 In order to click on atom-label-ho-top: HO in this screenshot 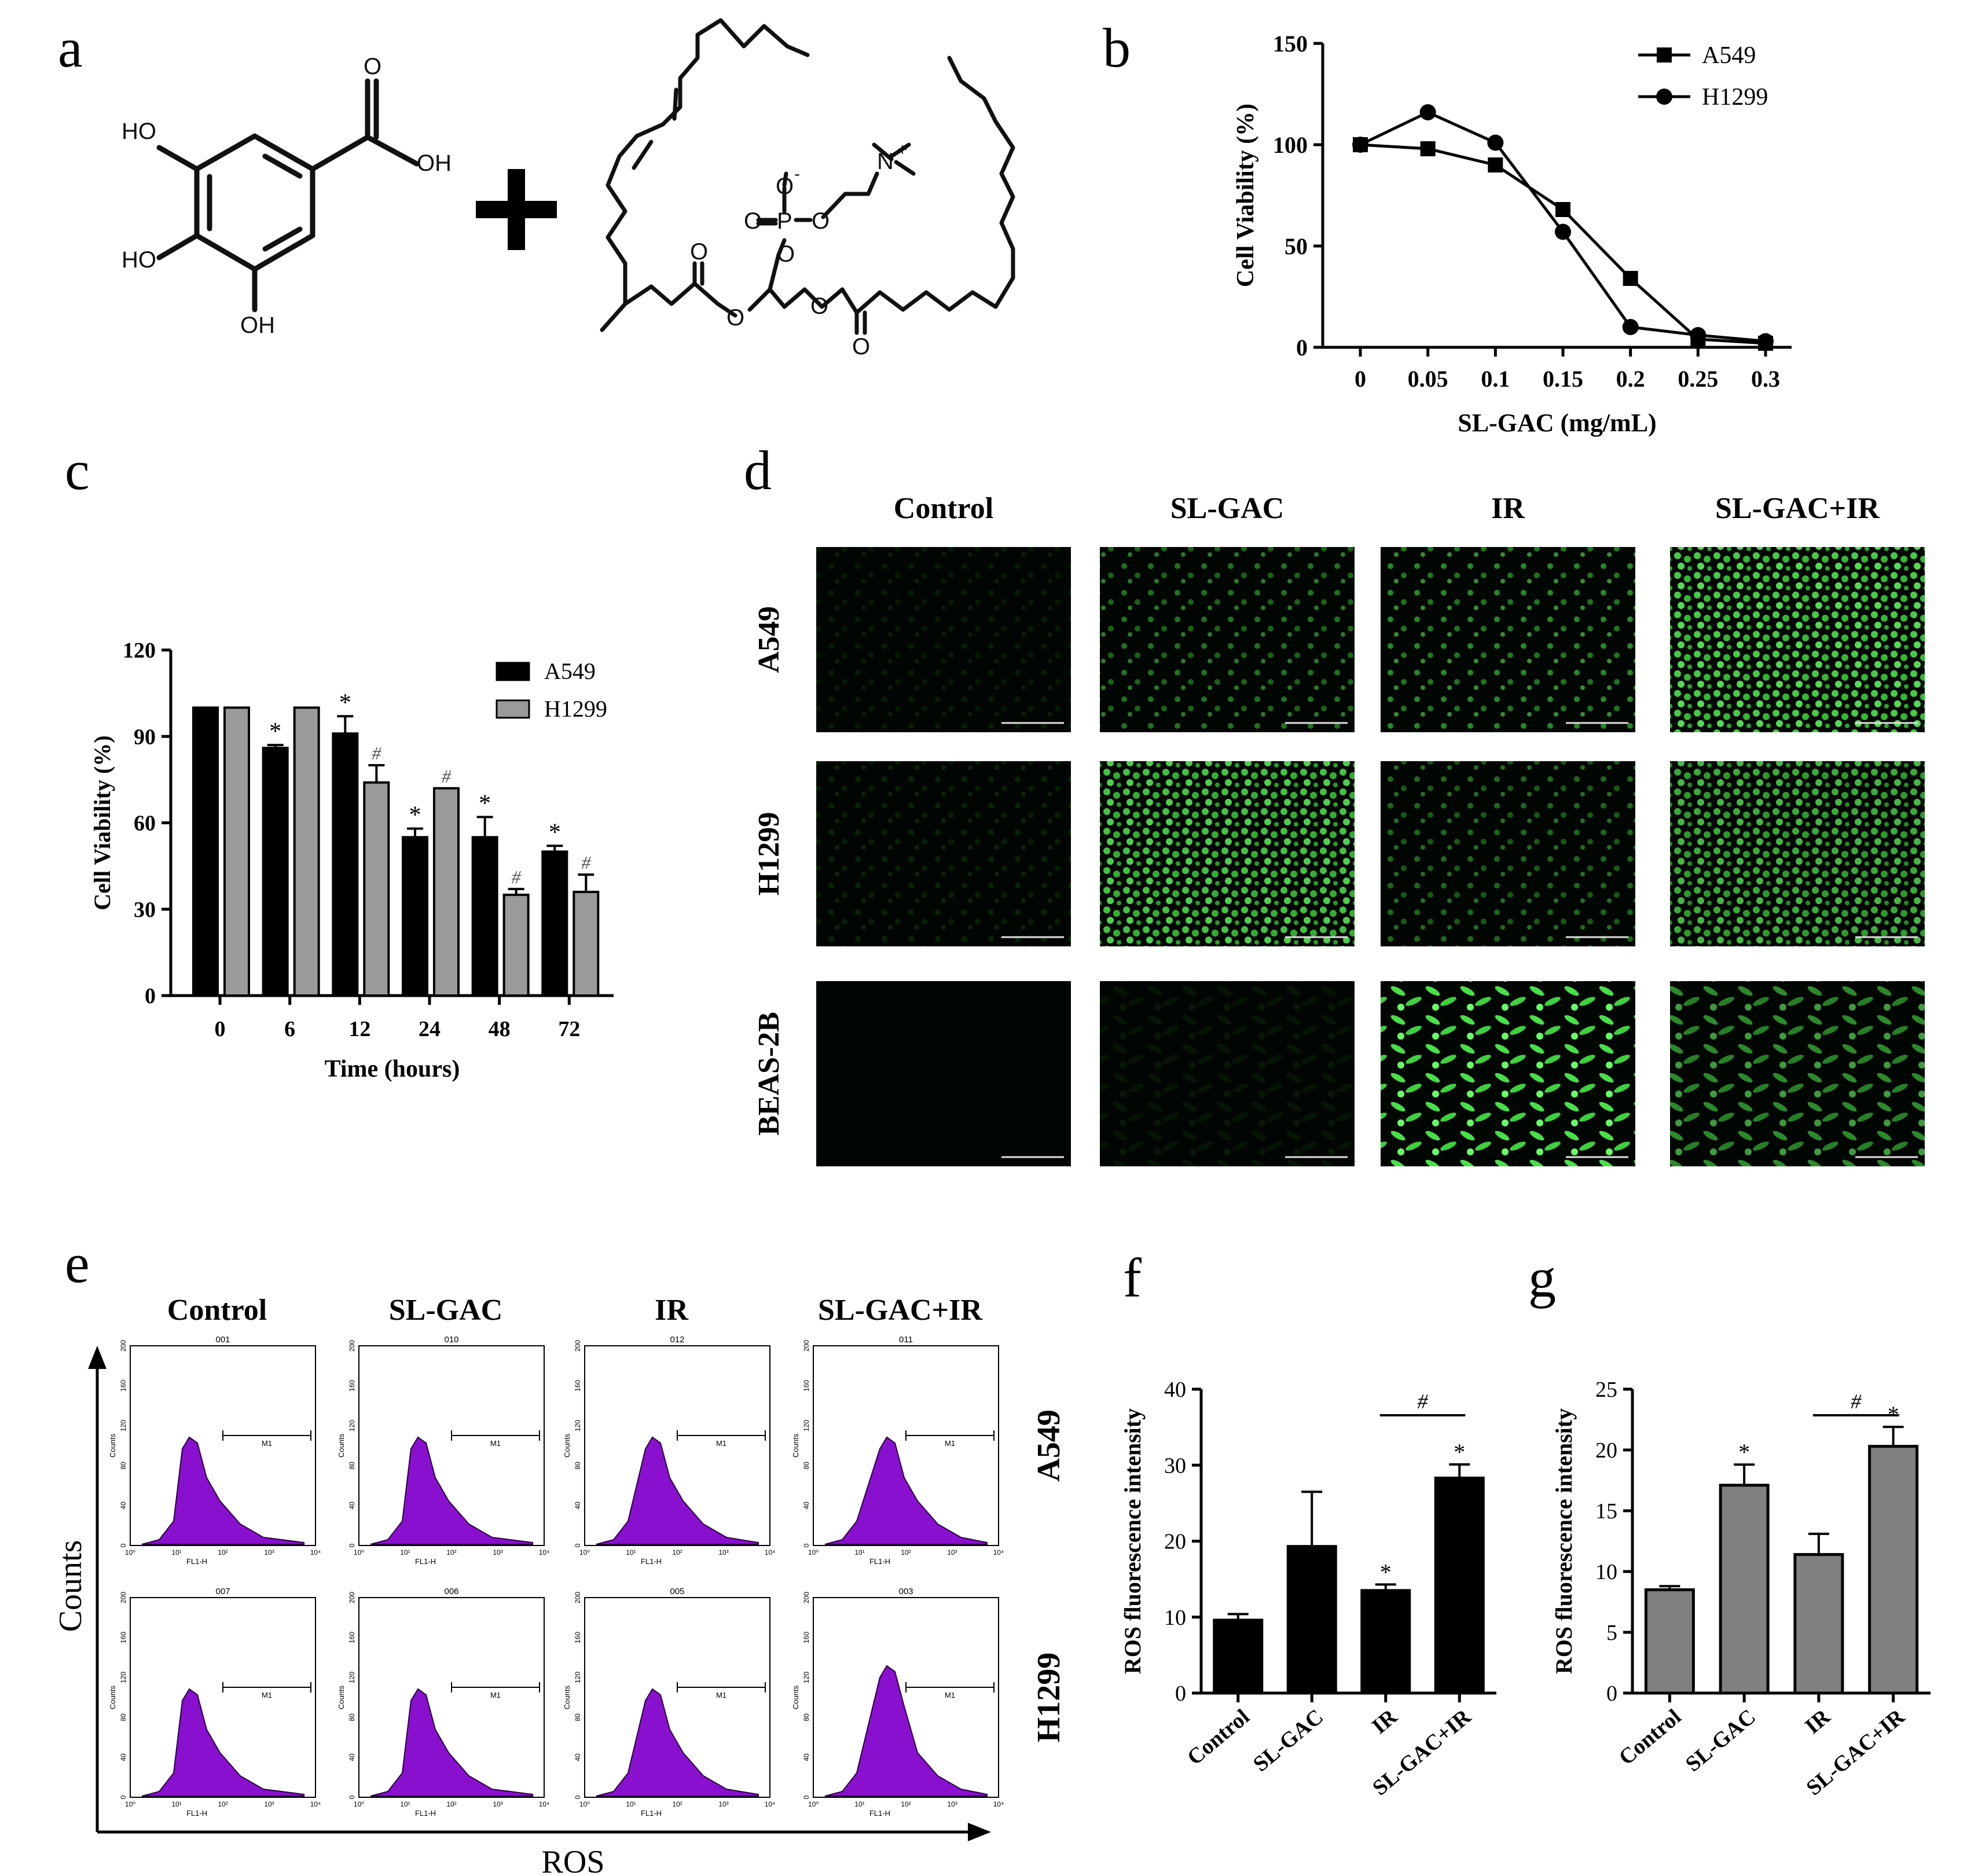, I will do `click(139, 131)`.